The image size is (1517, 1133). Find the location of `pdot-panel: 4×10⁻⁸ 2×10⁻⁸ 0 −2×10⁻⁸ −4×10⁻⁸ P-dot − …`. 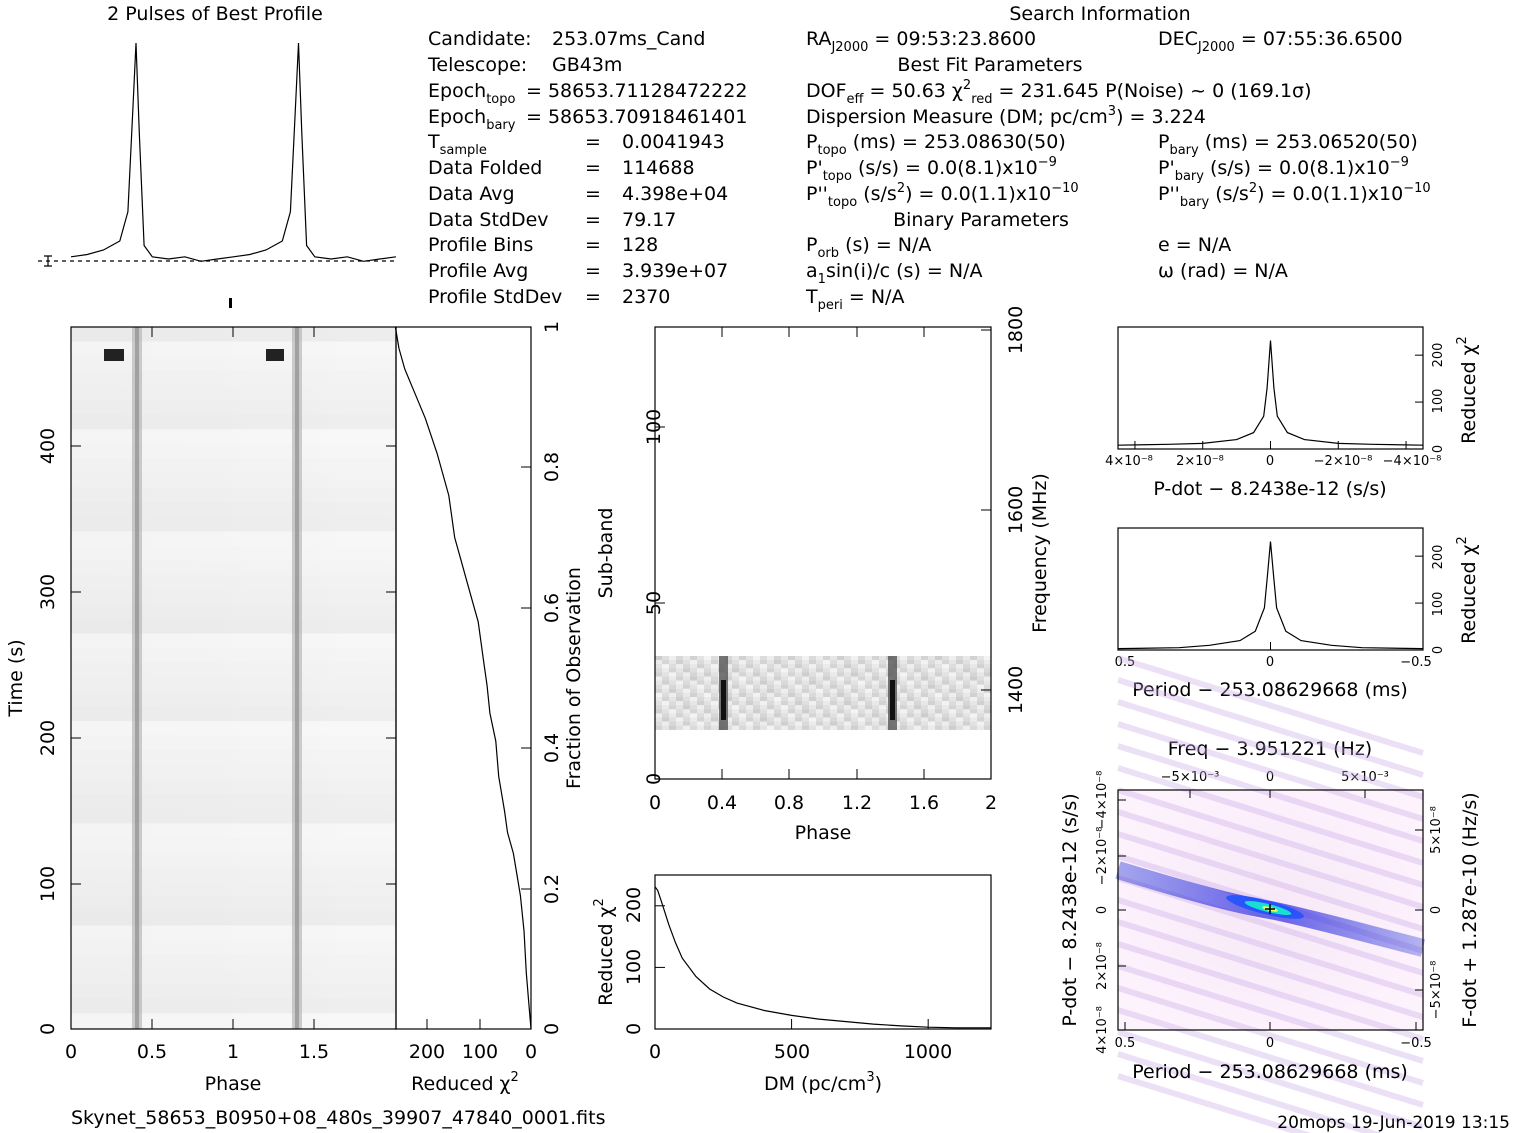

pdot-panel: 4×10⁻⁸ 2×10⁻⁸ 0 −2×10⁻⁸ −4×10⁻⁸ P-dot − … is located at coordinates (1292, 413).